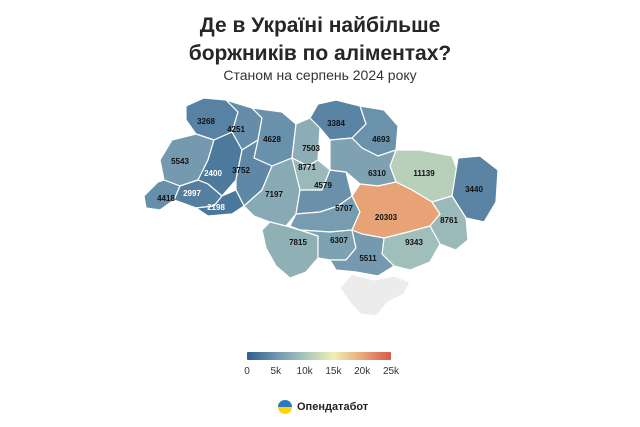  Describe the element at coordinates (391, 371) in the screenshot. I see `legend-tick-label: 25k` at that location.